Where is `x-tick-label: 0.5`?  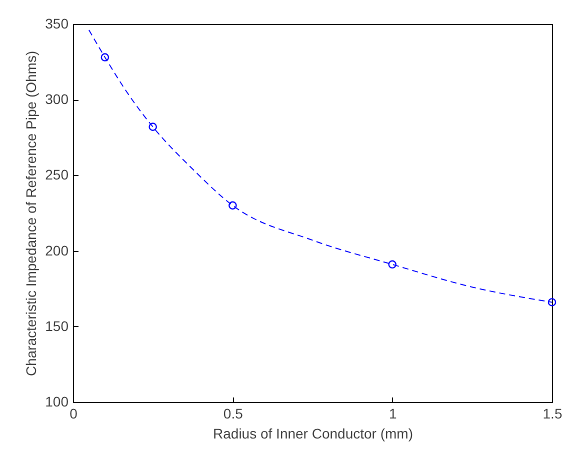
x-tick-label: 0.5 is located at coordinates (233, 414).